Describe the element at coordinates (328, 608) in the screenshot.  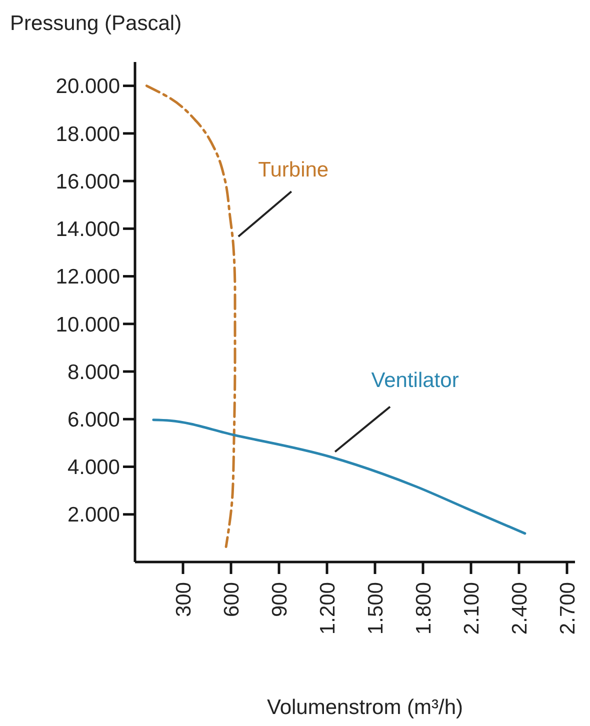
I see `x-tick-label: 1.200` at that location.